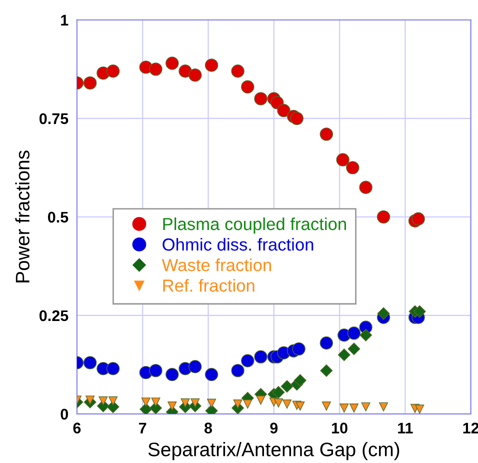 This screenshot has width=478, height=463. I want to click on legend-label: Plasma coupled fraction, so click(254, 225).